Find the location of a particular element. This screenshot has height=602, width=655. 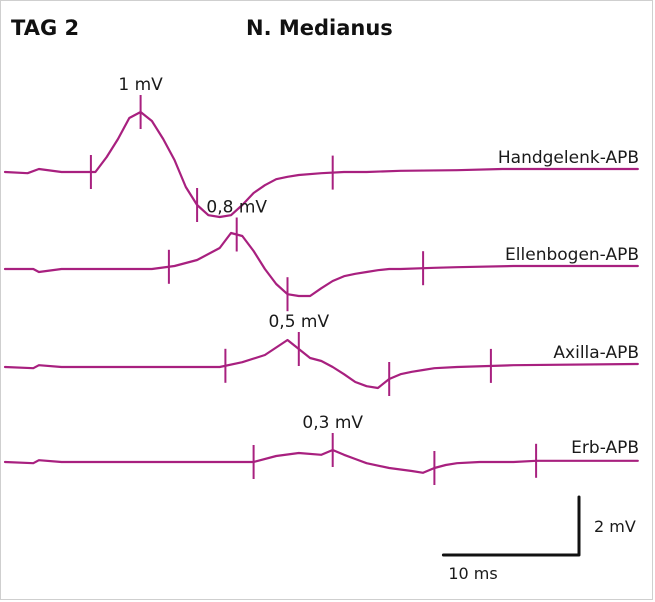

scale-bar-line is located at coordinates (511, 526).